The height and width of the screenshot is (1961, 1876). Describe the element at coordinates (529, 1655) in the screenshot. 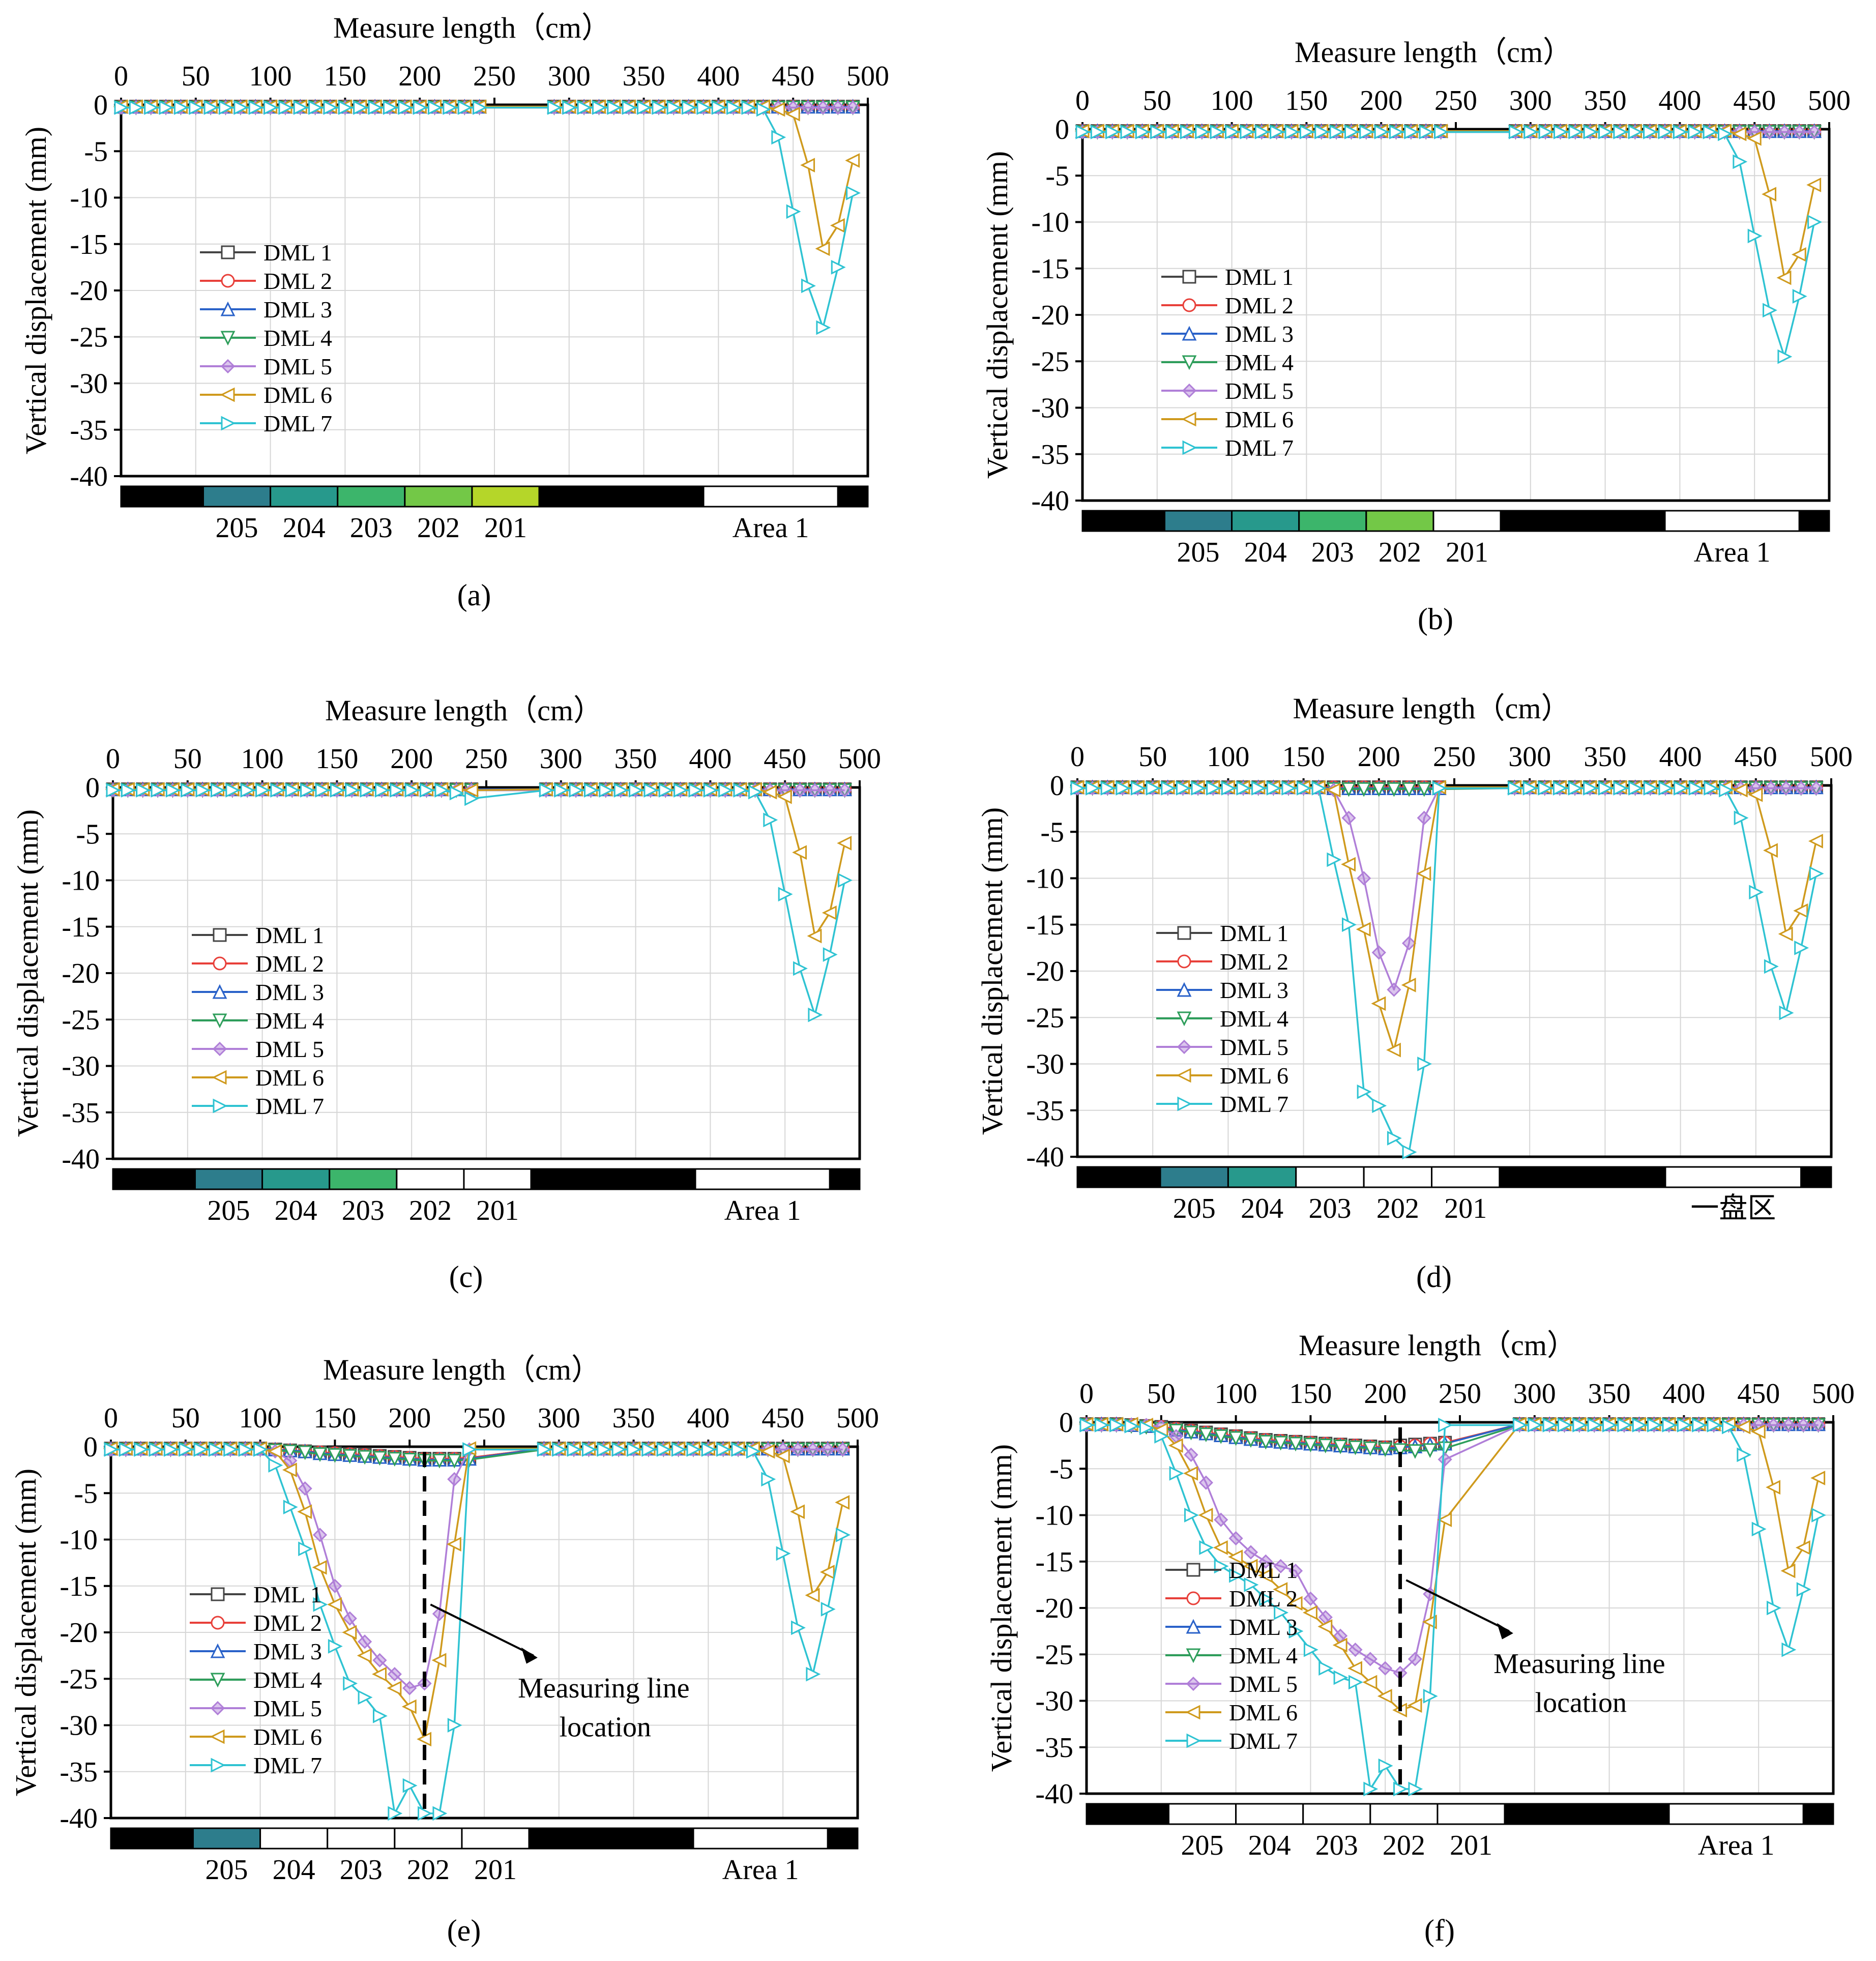

I see `annotation-arrow-head` at that location.